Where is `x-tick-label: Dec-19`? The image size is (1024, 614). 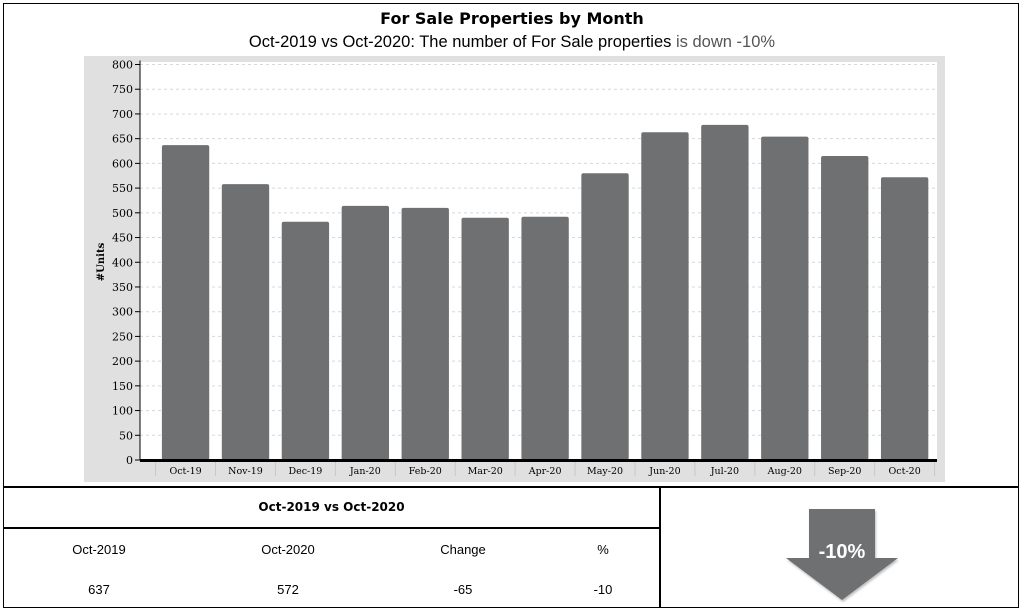
x-tick-label: Dec-19 is located at coordinates (305, 471).